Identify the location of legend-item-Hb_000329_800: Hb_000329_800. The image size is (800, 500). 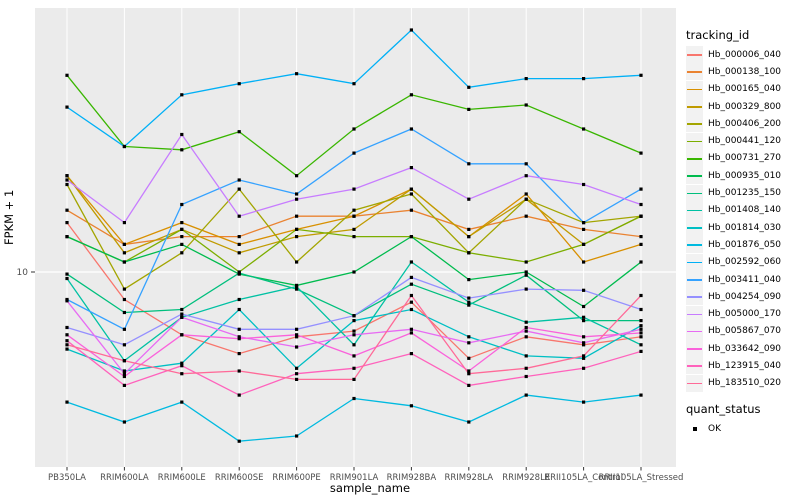
(742, 107).